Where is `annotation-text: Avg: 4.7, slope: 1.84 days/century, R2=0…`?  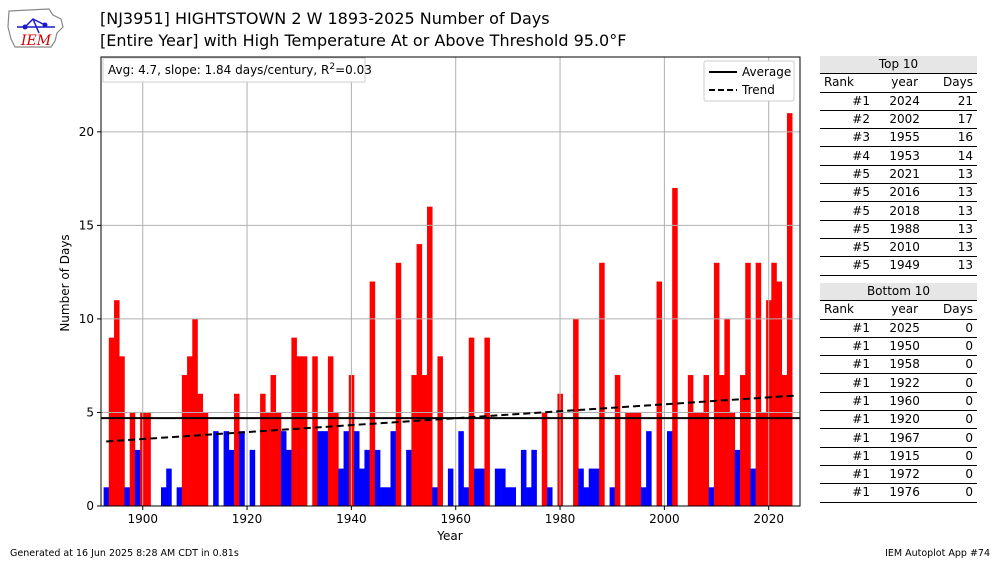 annotation-text: Avg: 4.7, slope: 1.84 days/century, R2=0… is located at coordinates (240, 69).